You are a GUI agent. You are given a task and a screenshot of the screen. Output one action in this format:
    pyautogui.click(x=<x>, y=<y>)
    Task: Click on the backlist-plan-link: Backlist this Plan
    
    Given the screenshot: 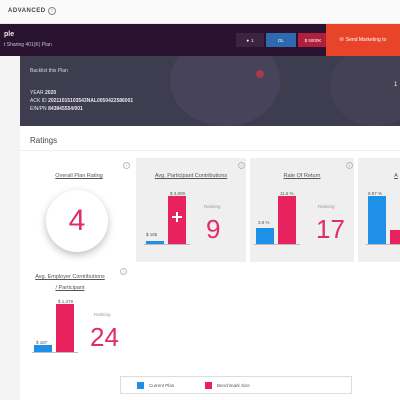 What is the action you would take?
    pyautogui.click(x=49, y=71)
    